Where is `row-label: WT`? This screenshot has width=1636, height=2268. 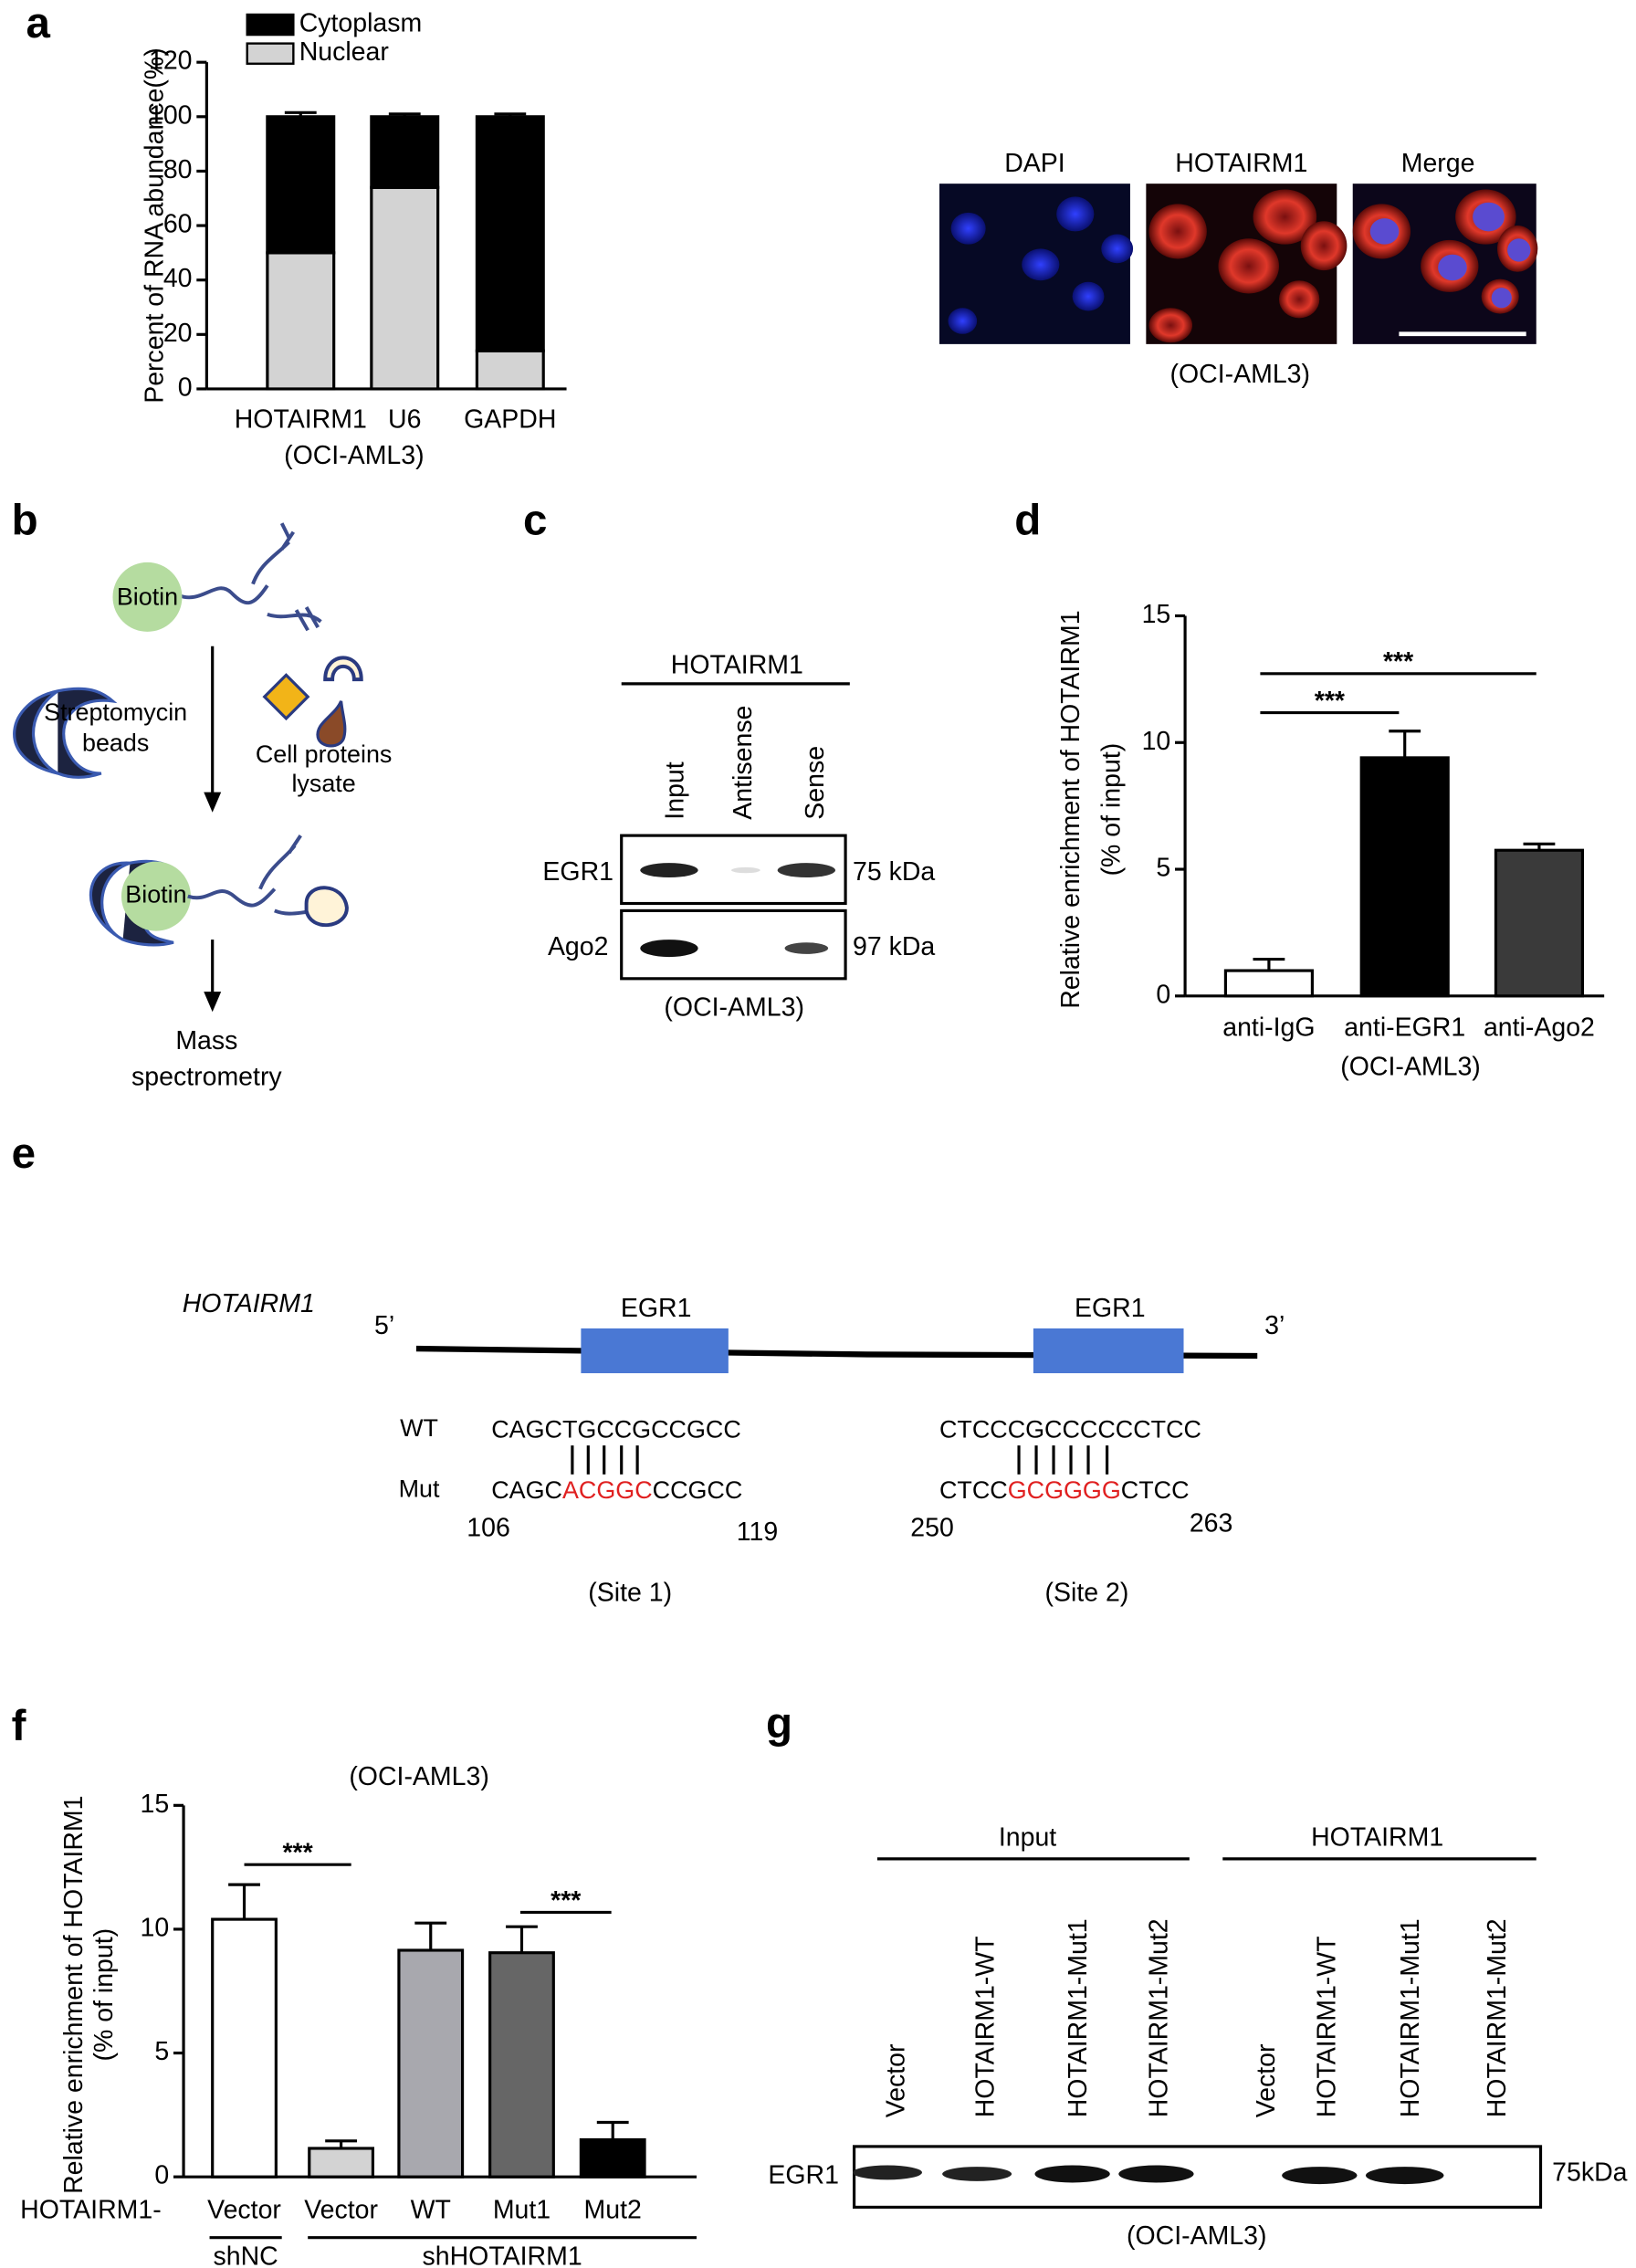 row-label: WT is located at coordinates (419, 1428).